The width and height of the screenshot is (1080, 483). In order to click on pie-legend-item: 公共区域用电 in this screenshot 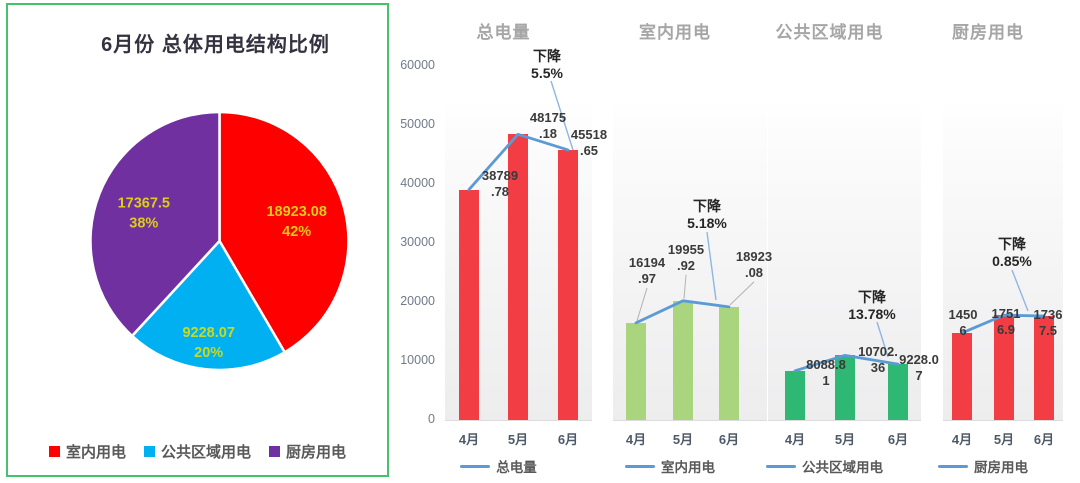, I will do `click(197, 451)`.